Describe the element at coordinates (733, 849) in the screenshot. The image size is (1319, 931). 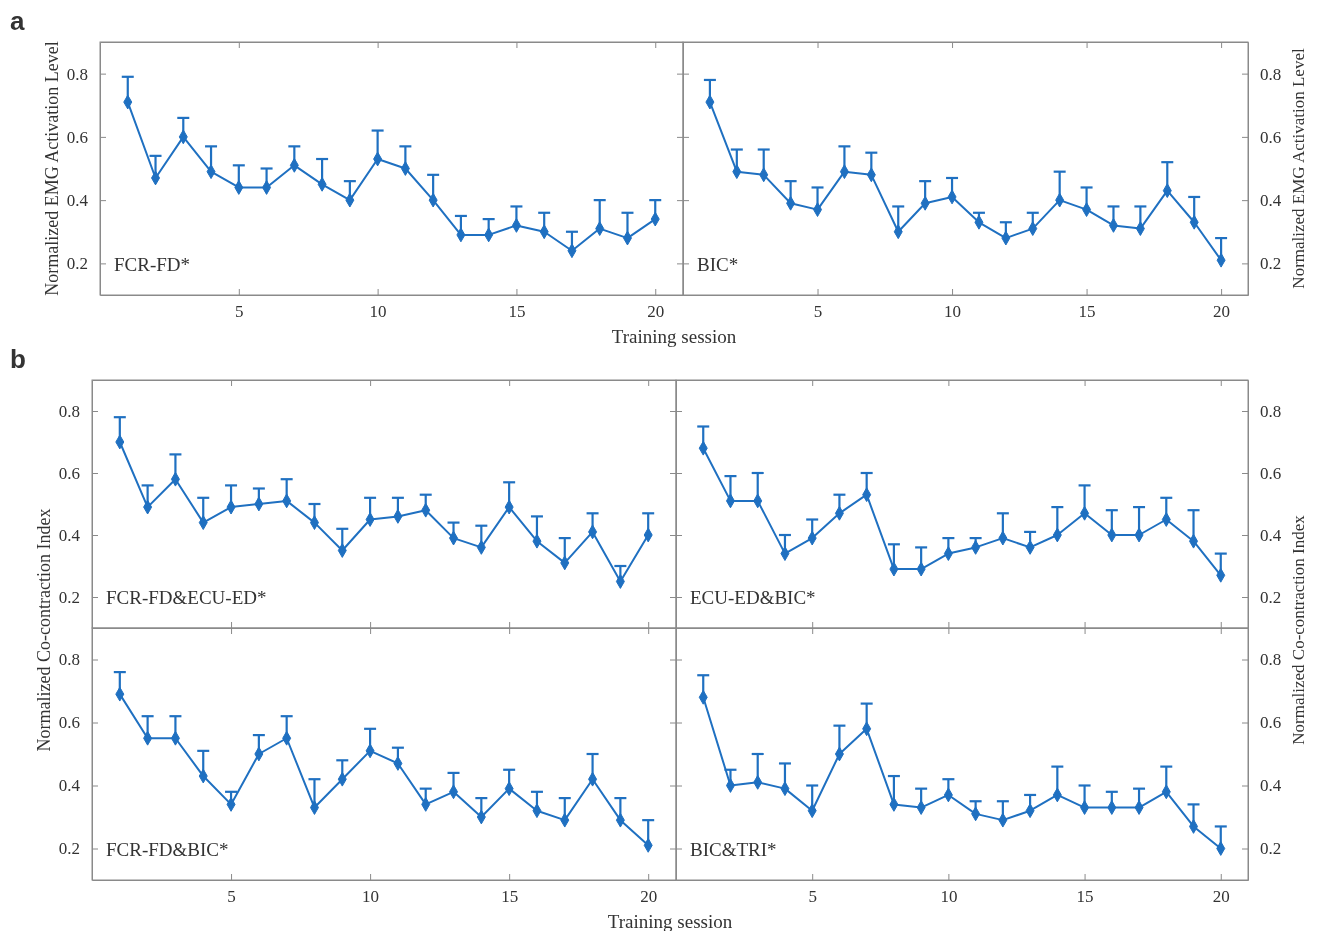
I see `text: BIC&TRI*` at that location.